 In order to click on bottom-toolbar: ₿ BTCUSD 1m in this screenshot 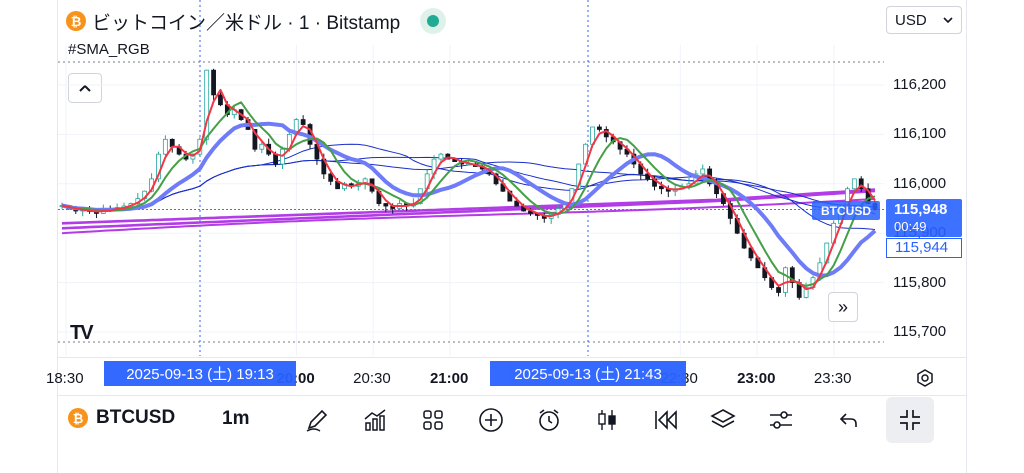, I will do `click(513, 421)`.